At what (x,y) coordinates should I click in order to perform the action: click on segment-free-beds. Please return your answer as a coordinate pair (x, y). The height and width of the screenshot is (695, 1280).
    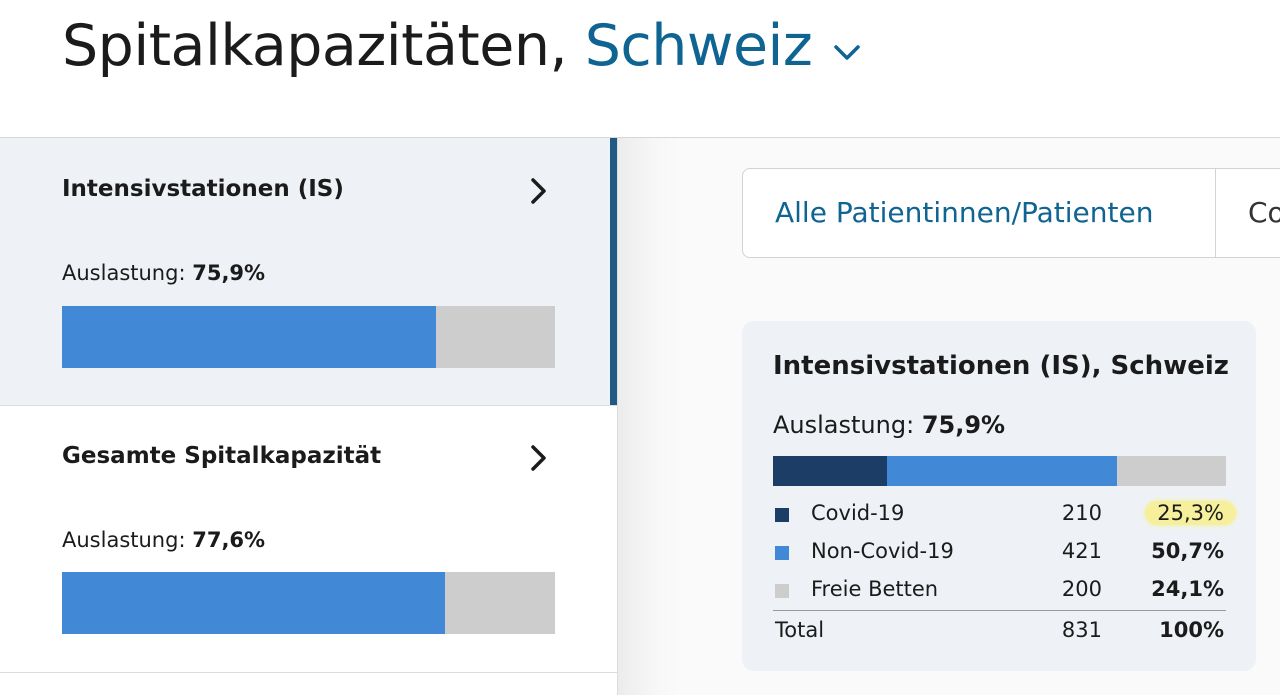
    Looking at the image, I should click on (1171, 471).